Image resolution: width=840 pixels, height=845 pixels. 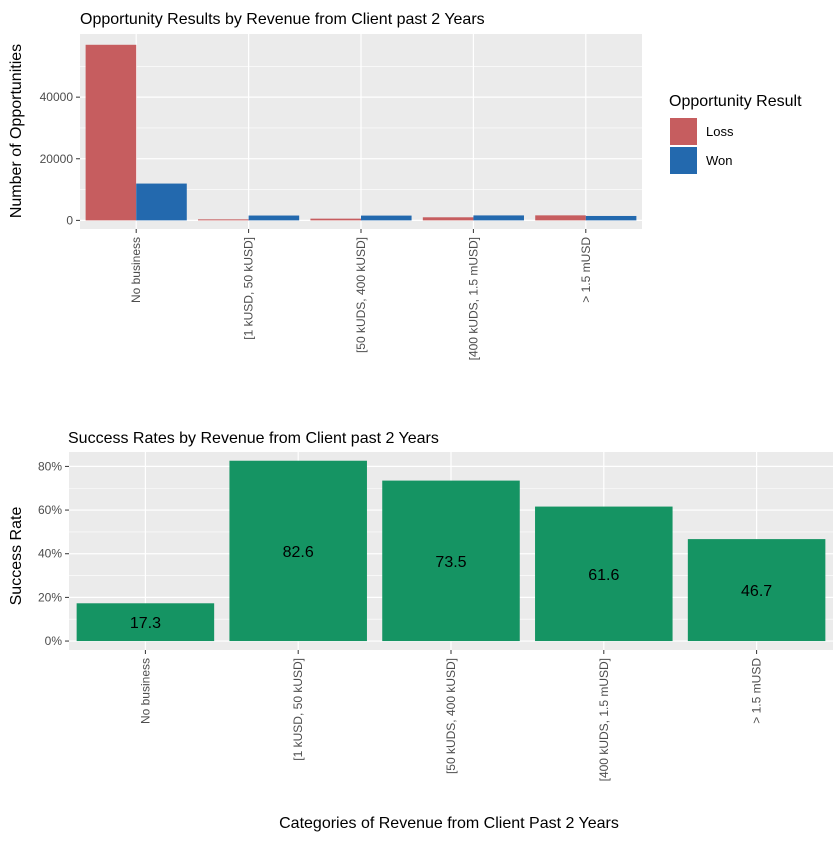 What do you see at coordinates (16, 556) in the screenshot?
I see `chart2-ylabel: Success Rate` at bounding box center [16, 556].